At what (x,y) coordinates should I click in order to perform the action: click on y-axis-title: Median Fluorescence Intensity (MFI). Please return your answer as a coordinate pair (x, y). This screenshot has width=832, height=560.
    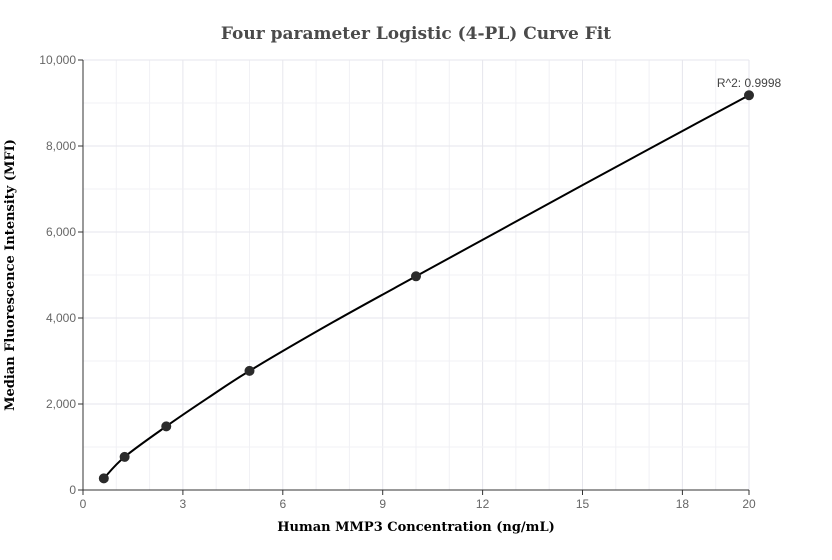
    Looking at the image, I should click on (10, 275).